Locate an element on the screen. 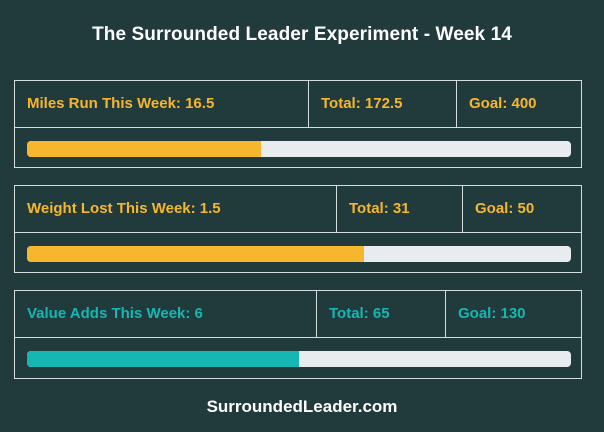  site-link: SurroundedLeader.com is located at coordinates (302, 406).